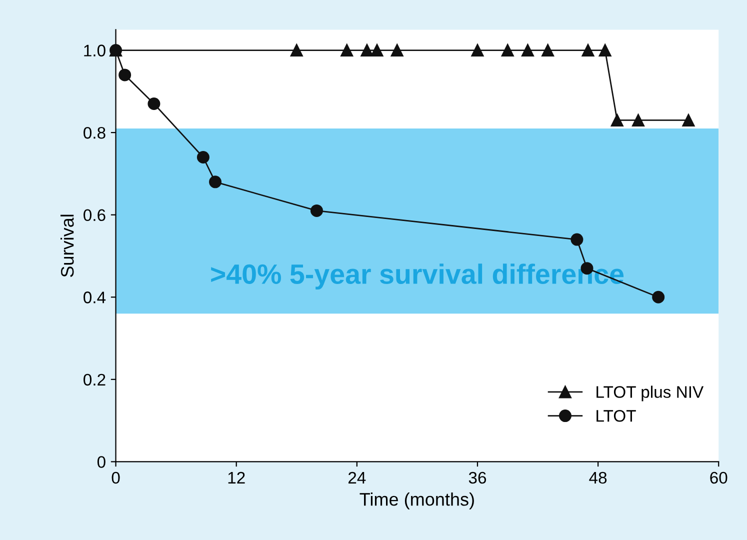  Describe the element at coordinates (417, 501) in the screenshot. I see `x-axis-title: Time (months)` at that location.